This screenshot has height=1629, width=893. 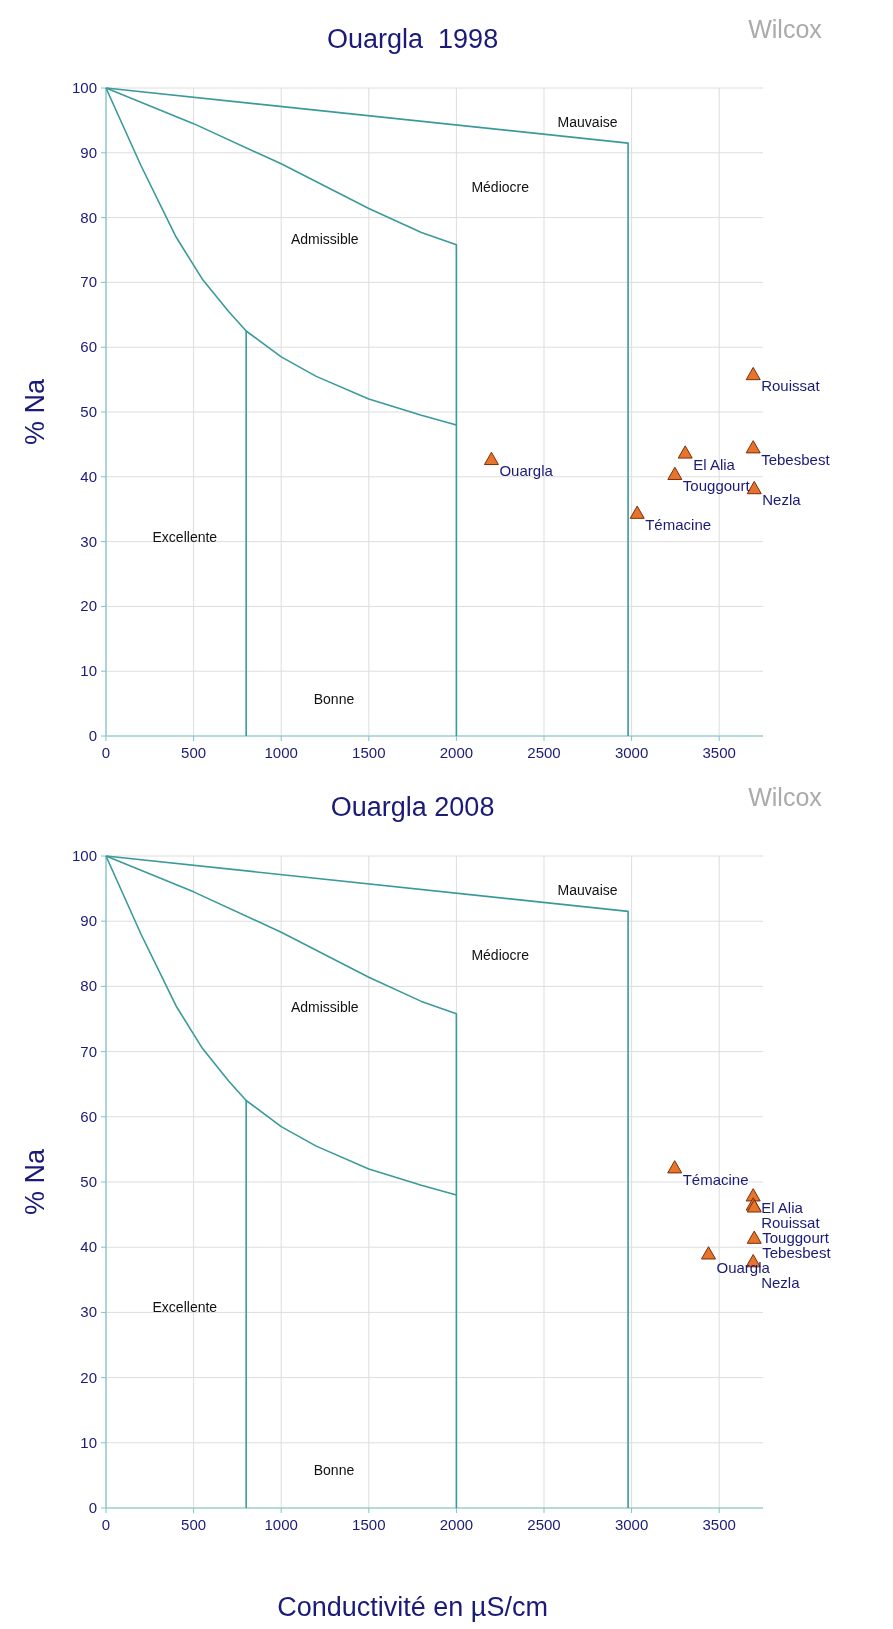 What do you see at coordinates (412, 1607) in the screenshot?
I see `x-axis-title: Conductivité en µS/cm` at bounding box center [412, 1607].